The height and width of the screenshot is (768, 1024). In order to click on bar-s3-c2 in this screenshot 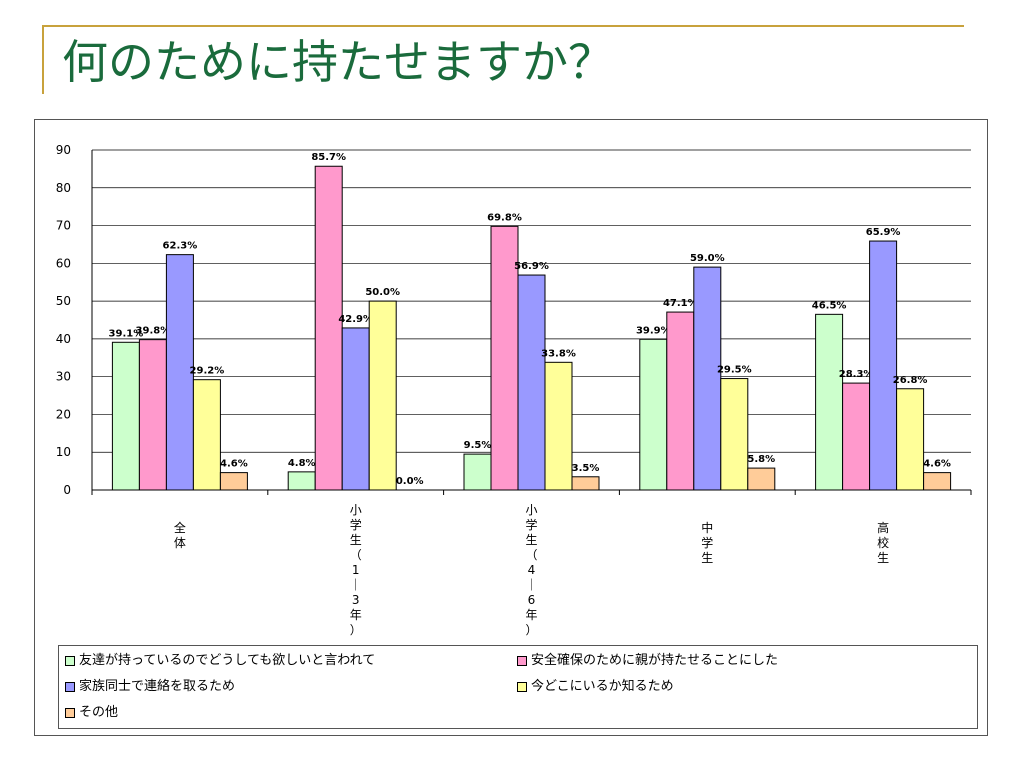, I will do `click(558, 426)`.